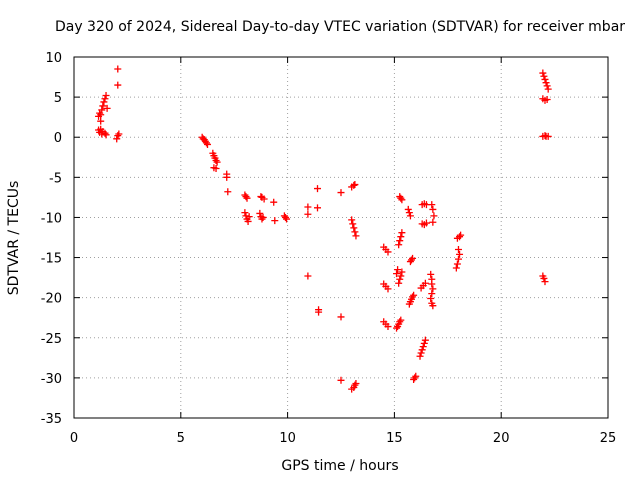 The image size is (640, 480). What do you see at coordinates (181, 438) in the screenshot?
I see `x-tick-label: 5` at bounding box center [181, 438].